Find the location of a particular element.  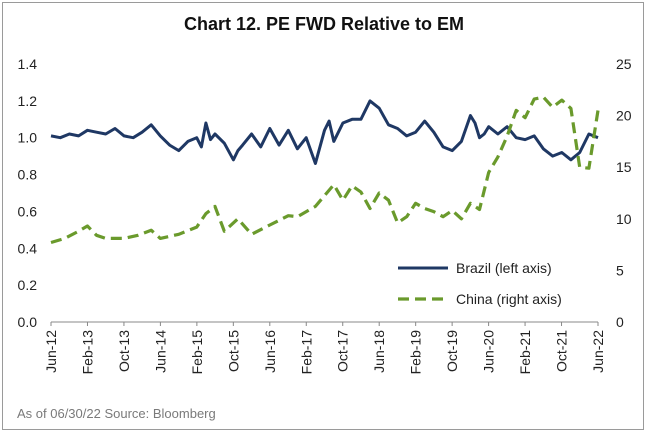

x-tick-label: Jun-18 is located at coordinates (379, 351).